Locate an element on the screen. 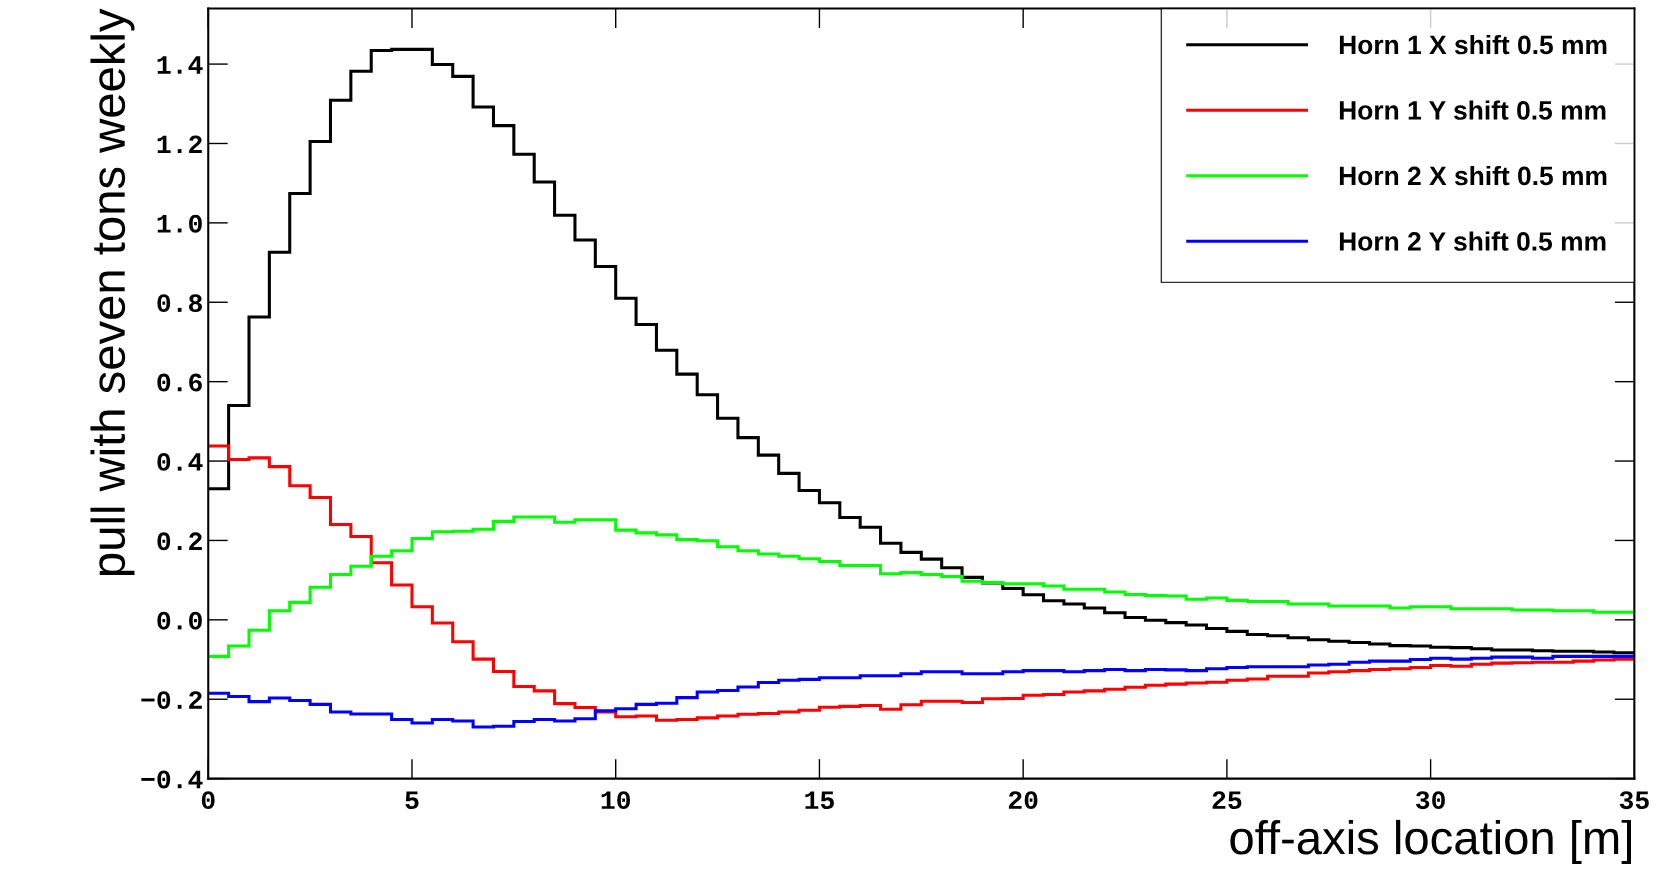 This screenshot has height=896, width=1666. x-tick-label: 35 is located at coordinates (1634, 800).